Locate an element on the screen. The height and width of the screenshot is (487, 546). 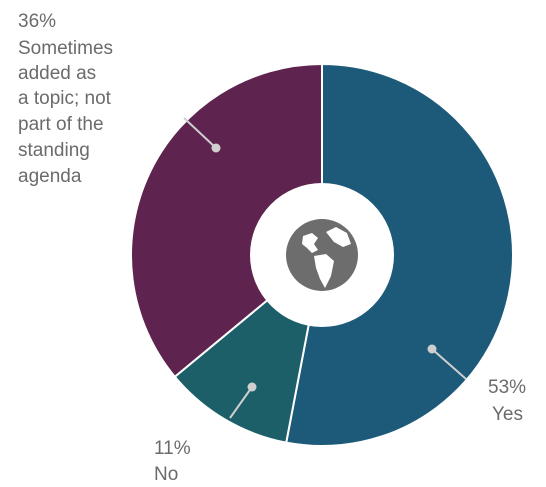
label-sometimes-line-2: added as is located at coordinates (57, 73).